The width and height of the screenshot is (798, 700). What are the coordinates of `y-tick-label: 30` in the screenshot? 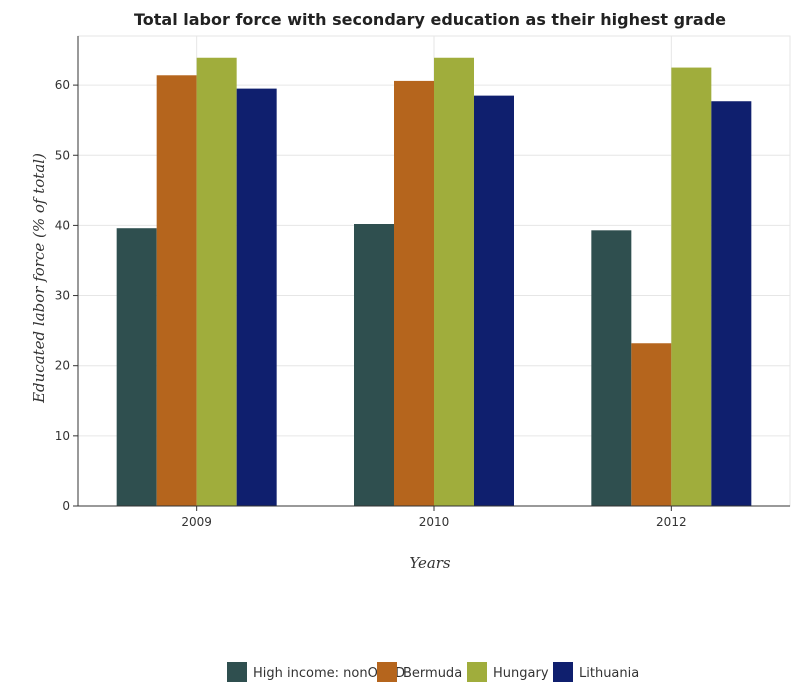 It's located at (62, 296).